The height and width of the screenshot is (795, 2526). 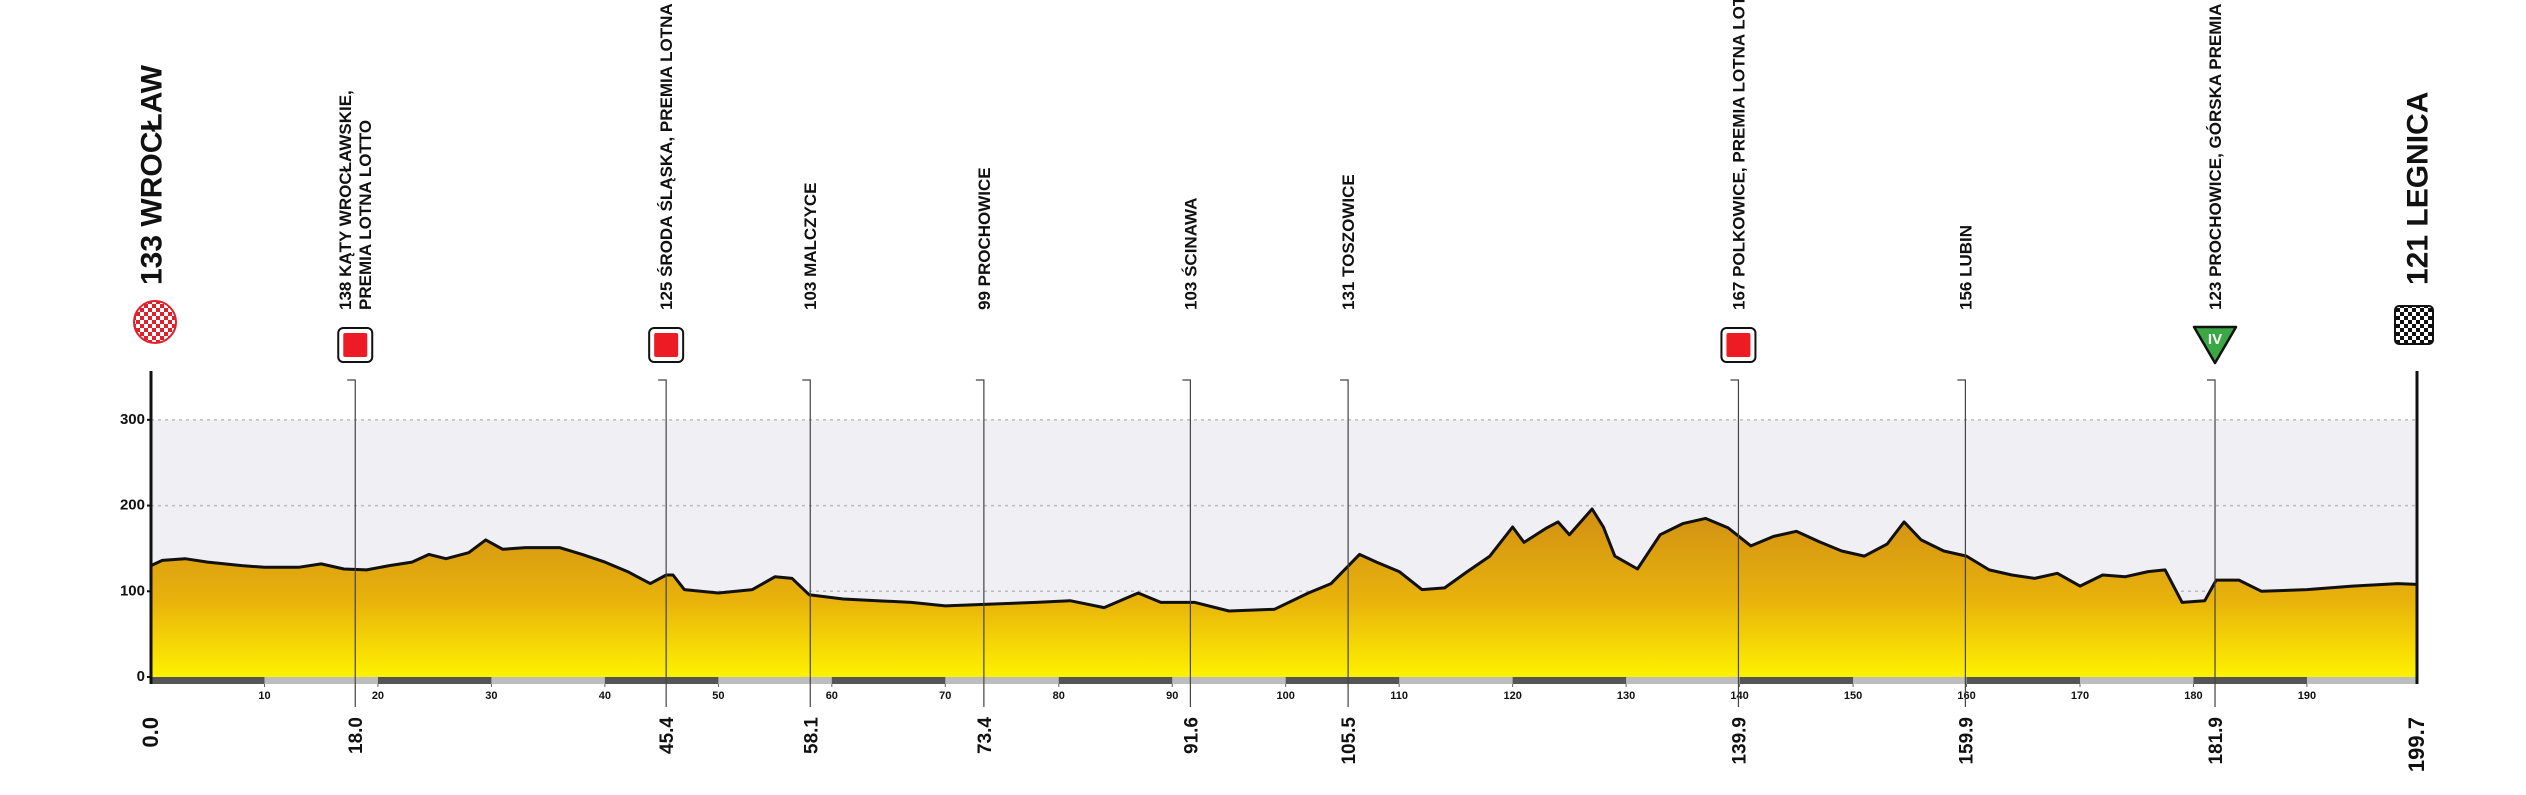 I want to click on waypoint-label: 125 ŚRODA ŚLĄSKA, PREMIA LOTNA LOTTO, so click(x=666, y=155).